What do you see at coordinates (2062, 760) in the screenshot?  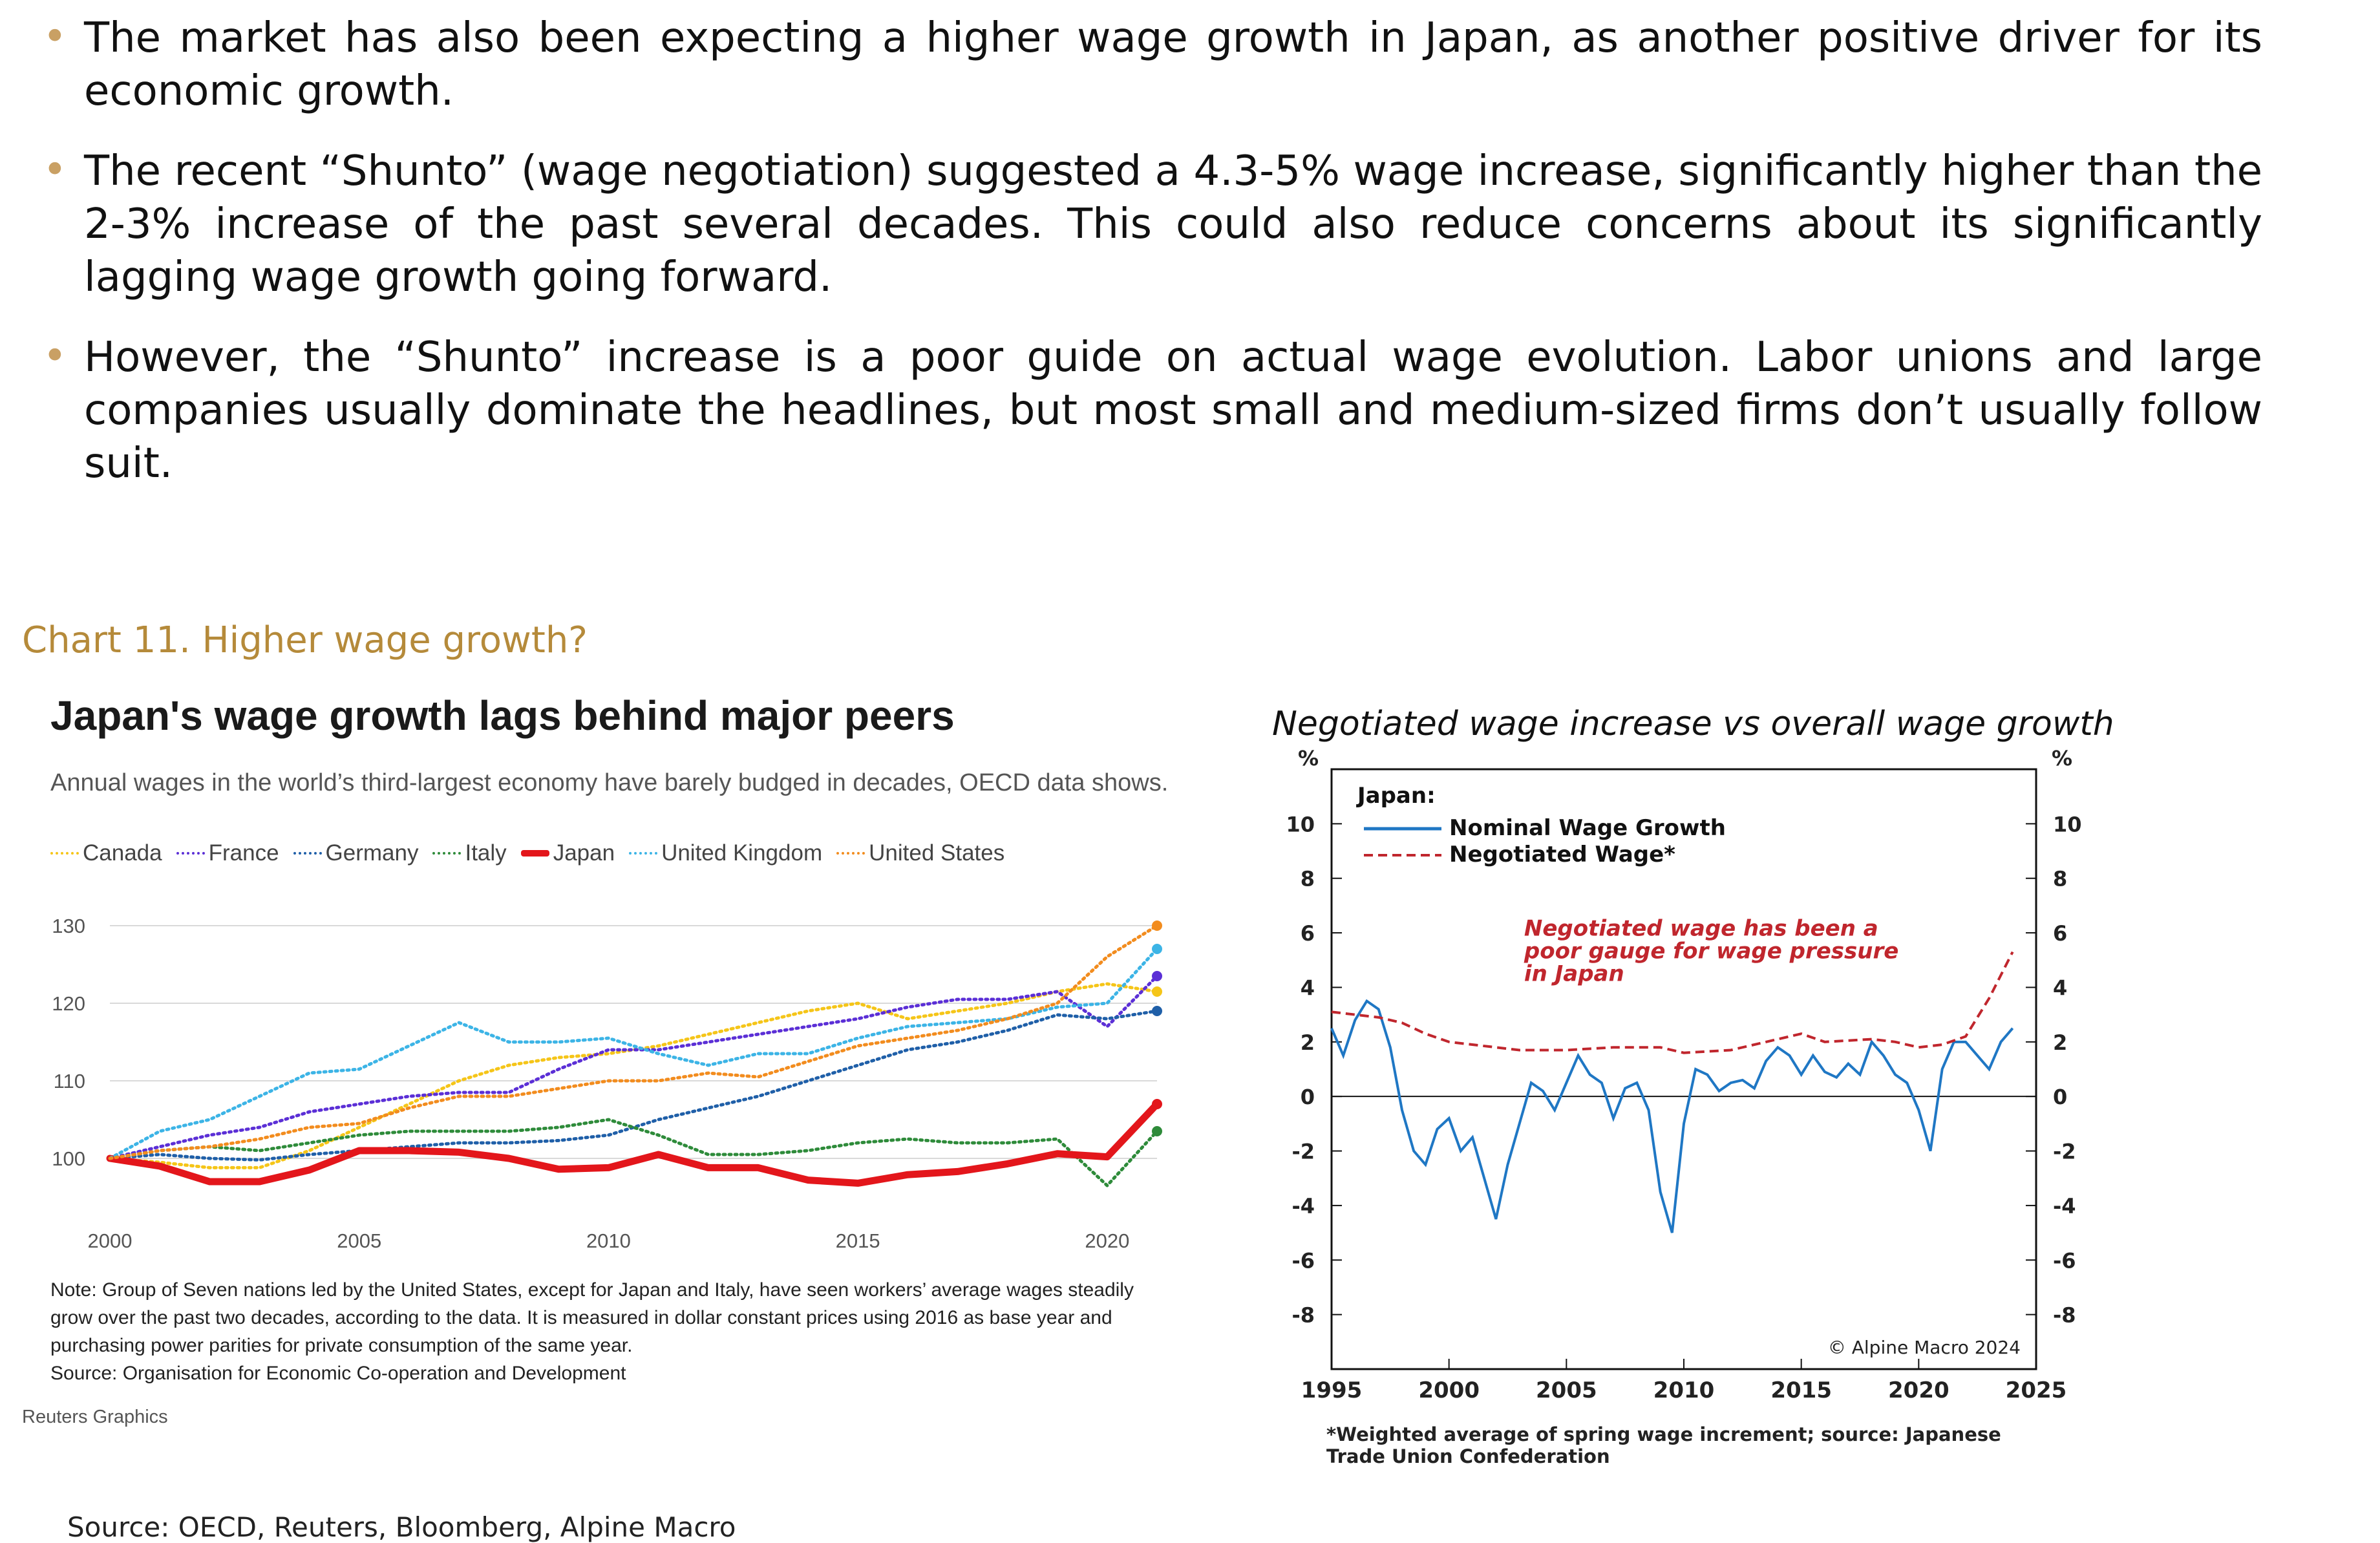 I see `y-unit-right: %` at bounding box center [2062, 760].